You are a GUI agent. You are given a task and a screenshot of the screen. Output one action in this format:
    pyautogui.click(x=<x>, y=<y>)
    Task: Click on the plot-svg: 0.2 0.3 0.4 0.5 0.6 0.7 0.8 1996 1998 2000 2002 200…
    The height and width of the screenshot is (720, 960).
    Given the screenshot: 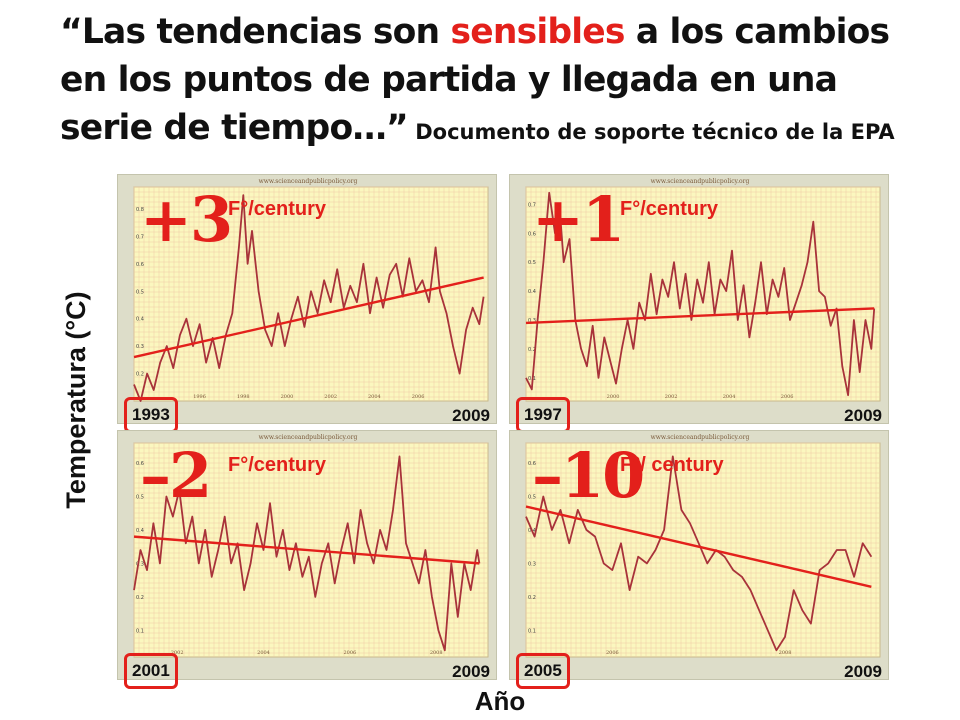 What is the action you would take?
    pyautogui.click(x=311, y=294)
    